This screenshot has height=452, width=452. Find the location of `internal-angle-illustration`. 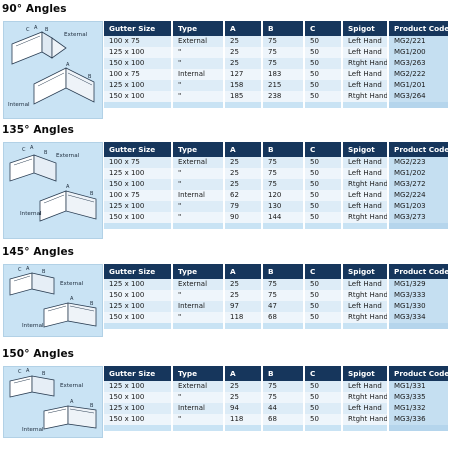

internal-angle-illustration is located at coordinates (70, 315).